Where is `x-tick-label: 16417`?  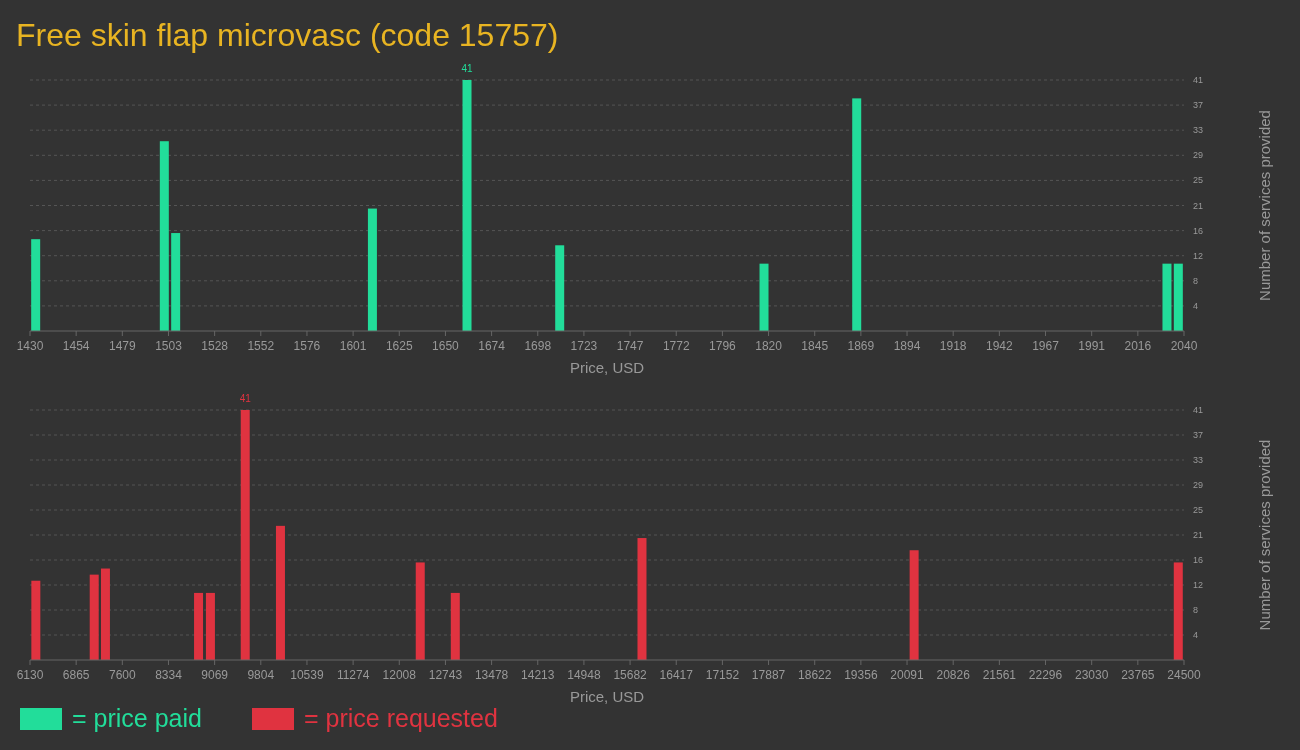
x-tick-label: 16417 is located at coordinates (676, 675).